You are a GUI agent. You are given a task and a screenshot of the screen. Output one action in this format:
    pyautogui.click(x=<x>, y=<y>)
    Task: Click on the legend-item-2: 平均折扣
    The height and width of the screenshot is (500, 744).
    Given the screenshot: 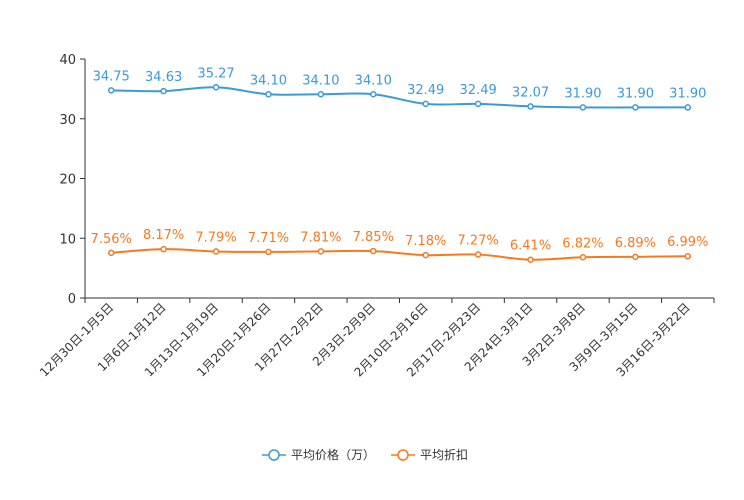 What is the action you would take?
    pyautogui.click(x=429, y=454)
    